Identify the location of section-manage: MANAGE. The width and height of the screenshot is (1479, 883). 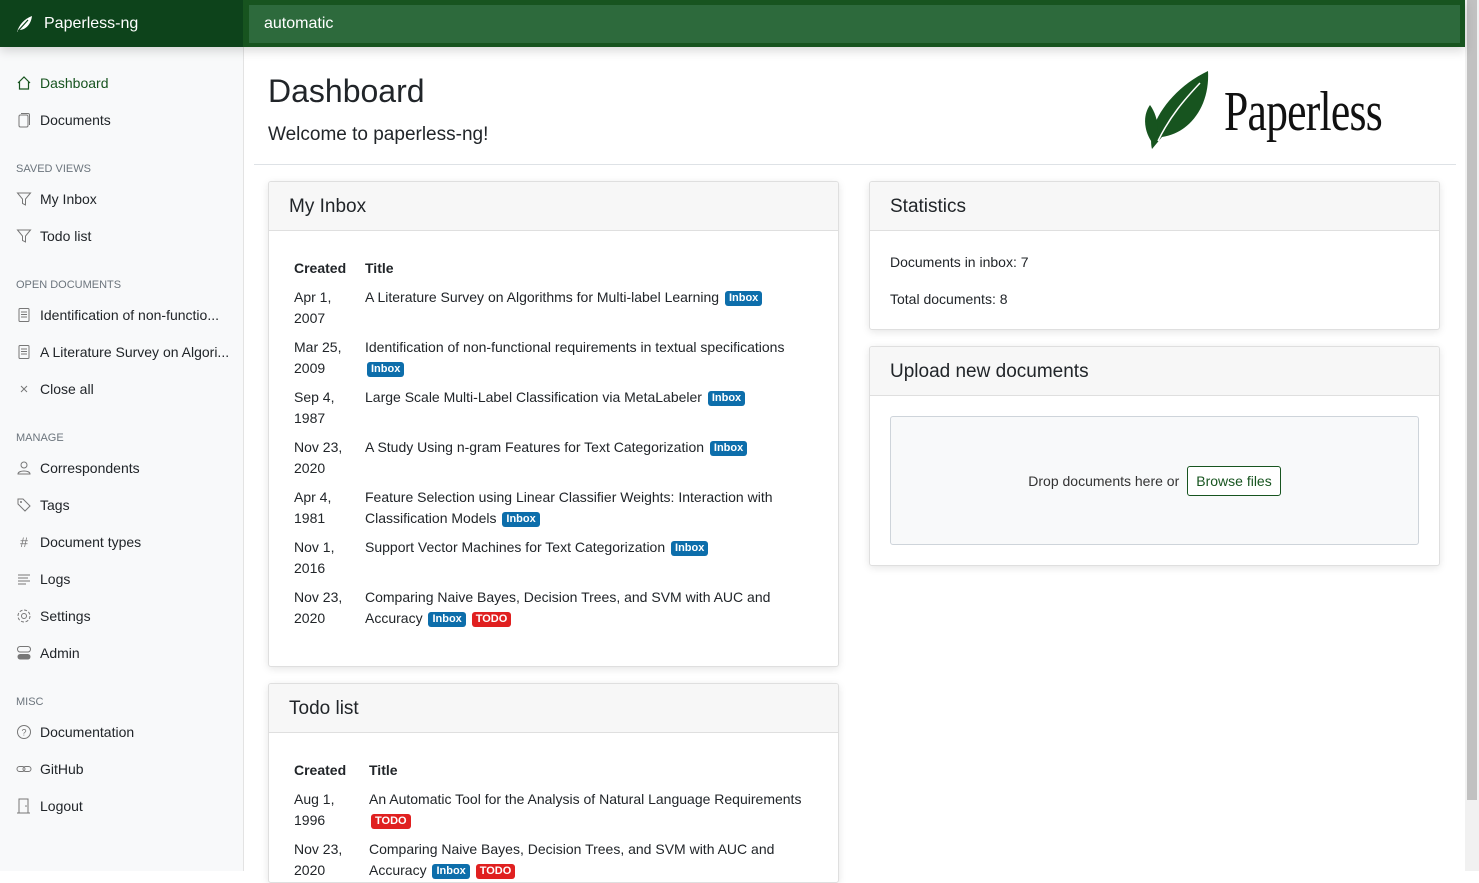
(40, 438).